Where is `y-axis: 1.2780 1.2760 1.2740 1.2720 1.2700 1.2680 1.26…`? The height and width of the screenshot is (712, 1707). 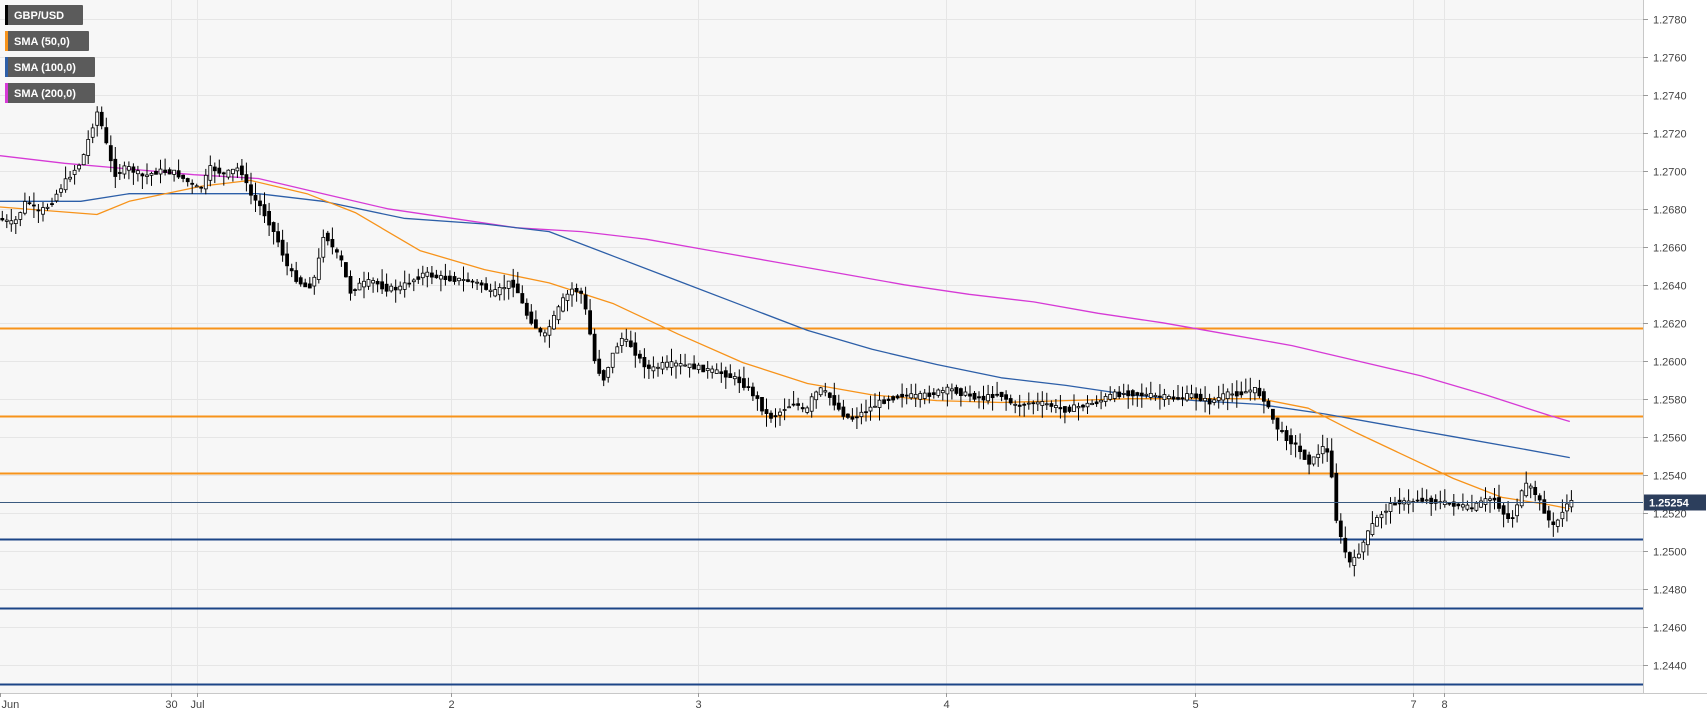
y-axis: 1.2780 1.2760 1.2740 1.2720 1.2700 1.2680 1.26… is located at coordinates (1665, 344).